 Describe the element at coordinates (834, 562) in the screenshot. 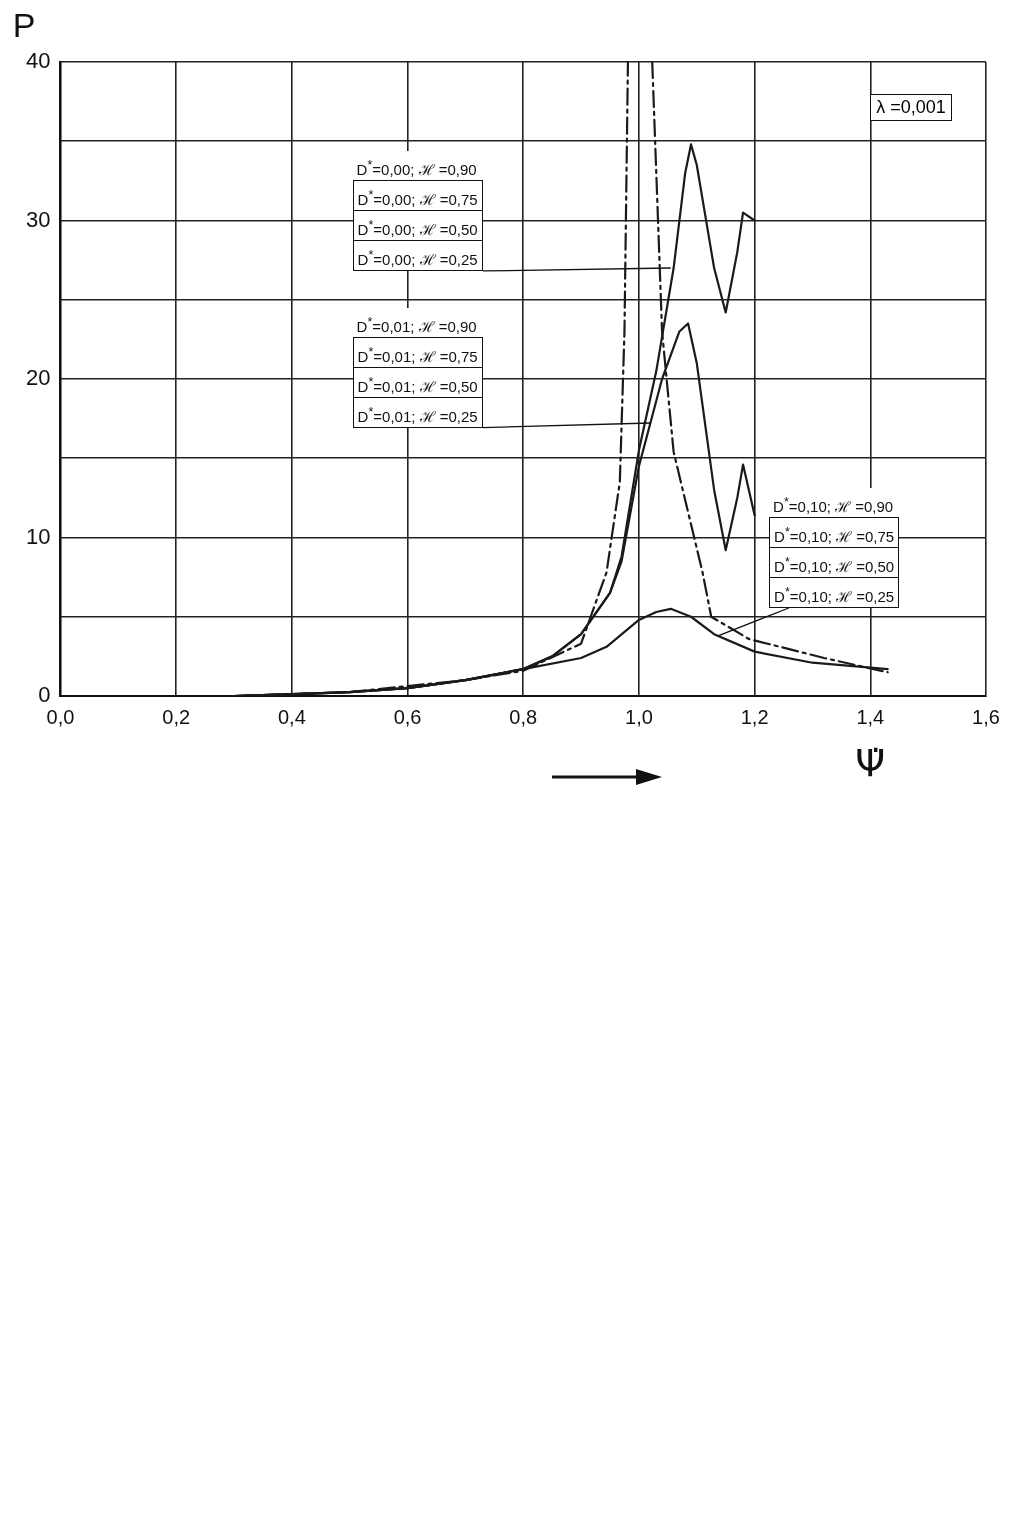

I see `annotation: D$^{*}$=0,10; ℋ =0,50` at that location.